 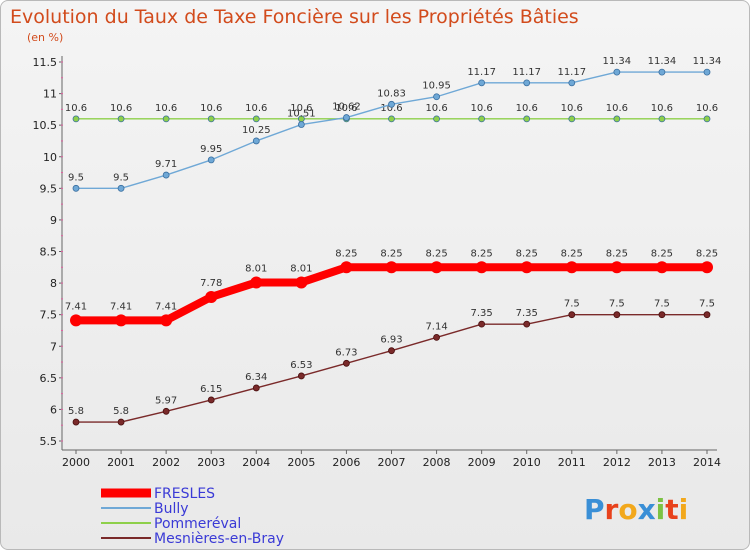 I want to click on logo-letter: x, so click(x=647, y=509).